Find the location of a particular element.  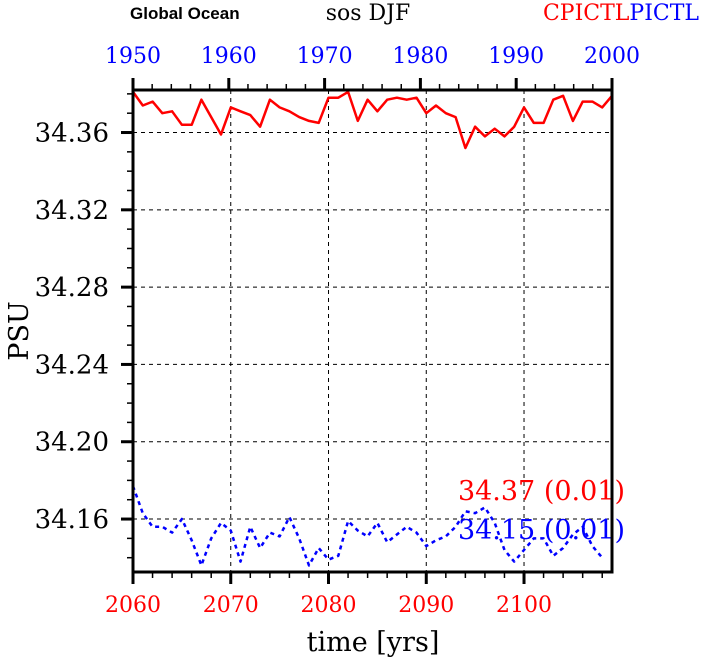

x-top-tick-label: 1970 is located at coordinates (325, 56).